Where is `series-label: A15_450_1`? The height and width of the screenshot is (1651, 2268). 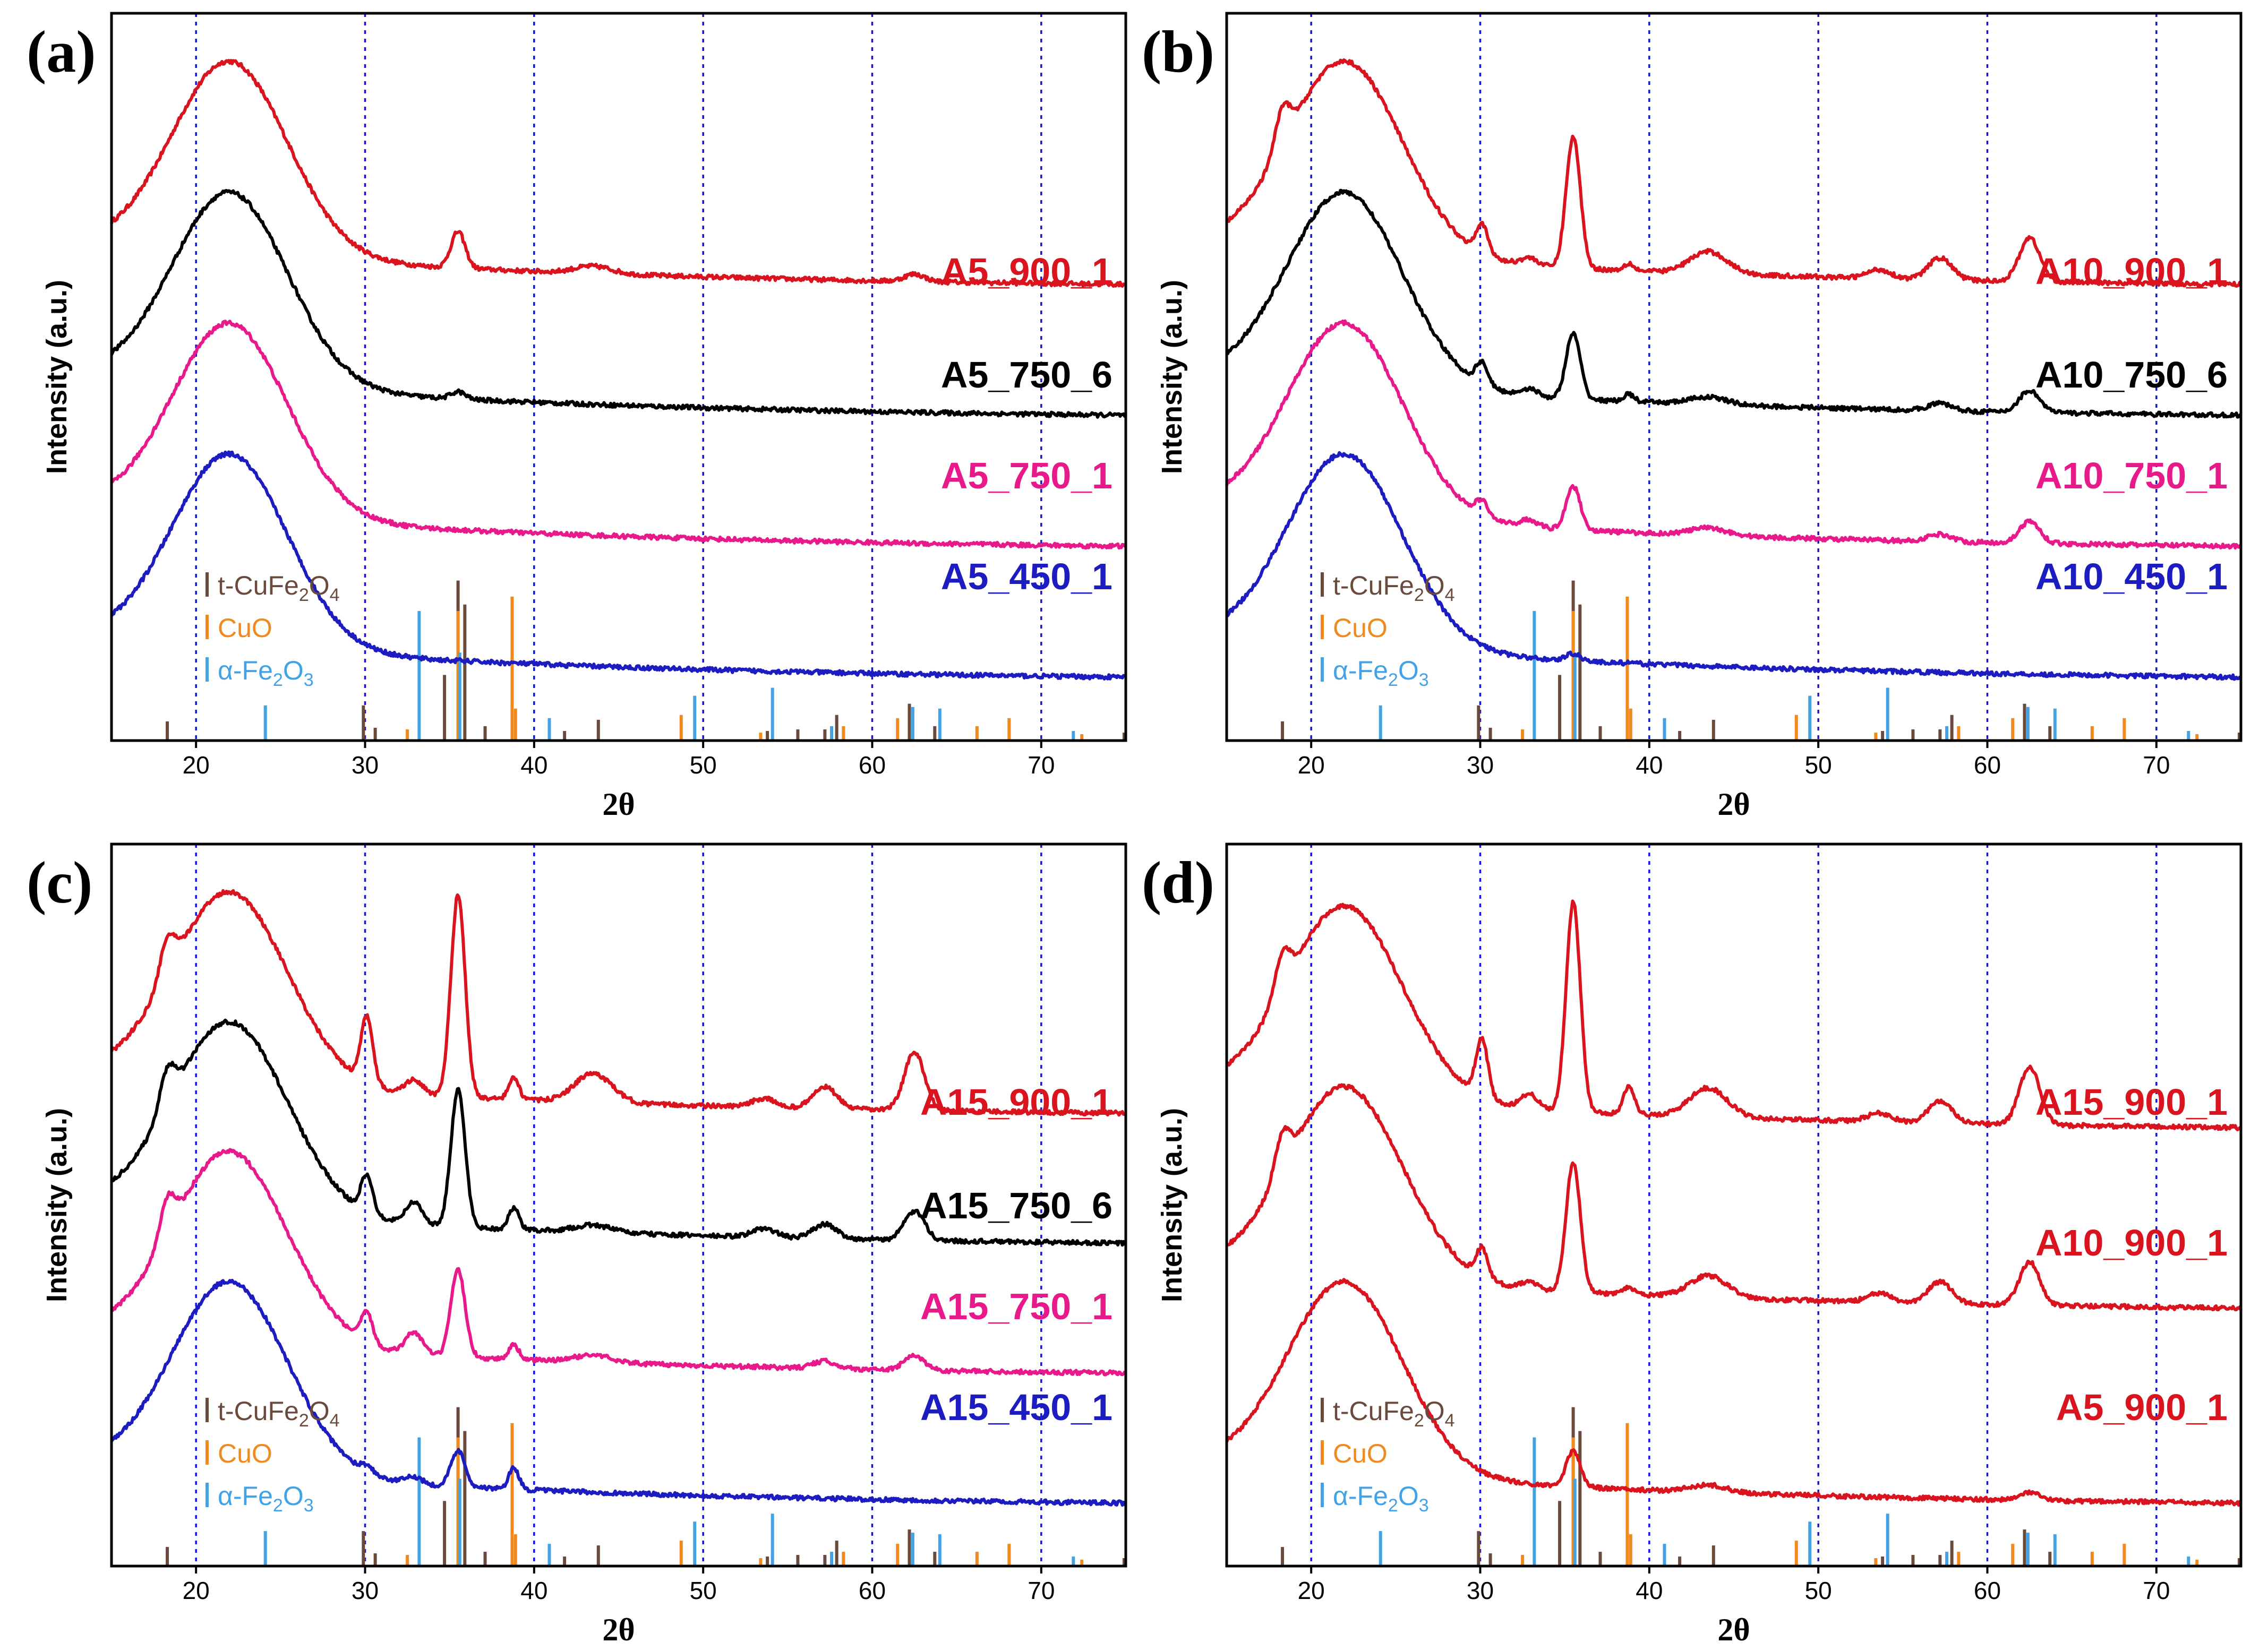
series-label: A15_450_1 is located at coordinates (1016, 1407).